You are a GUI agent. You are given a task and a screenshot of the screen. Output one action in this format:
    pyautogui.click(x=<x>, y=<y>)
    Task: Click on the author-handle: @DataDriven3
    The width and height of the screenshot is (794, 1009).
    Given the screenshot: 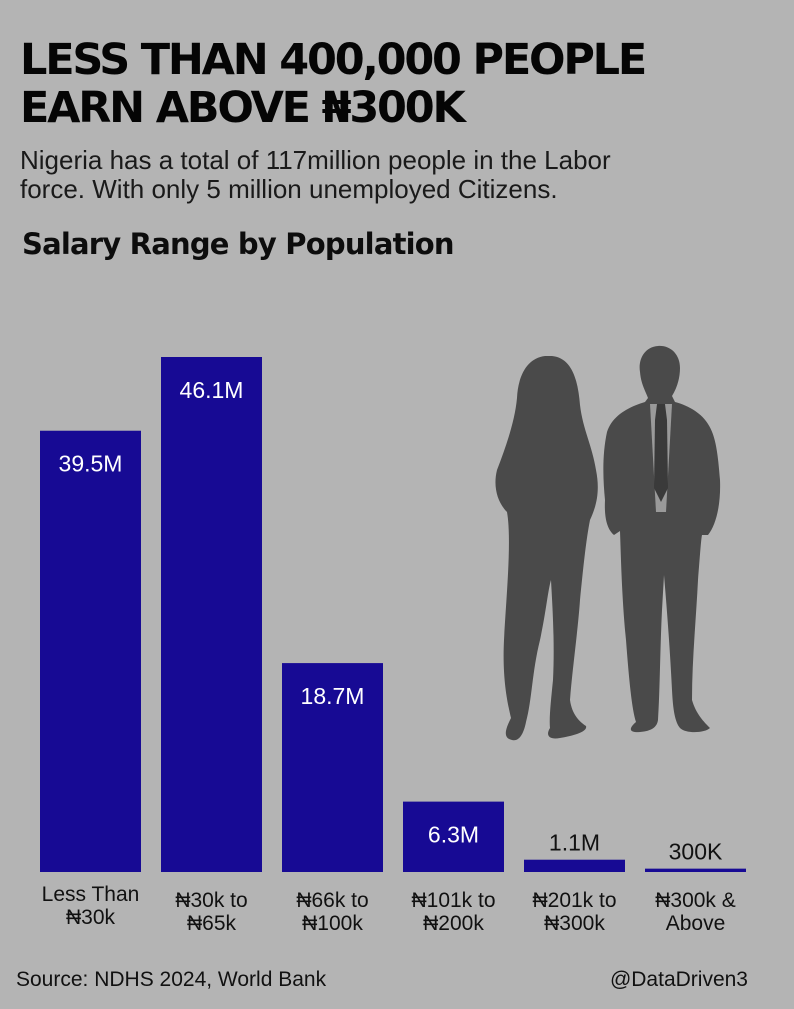 What is the action you would take?
    pyautogui.click(x=678, y=979)
    